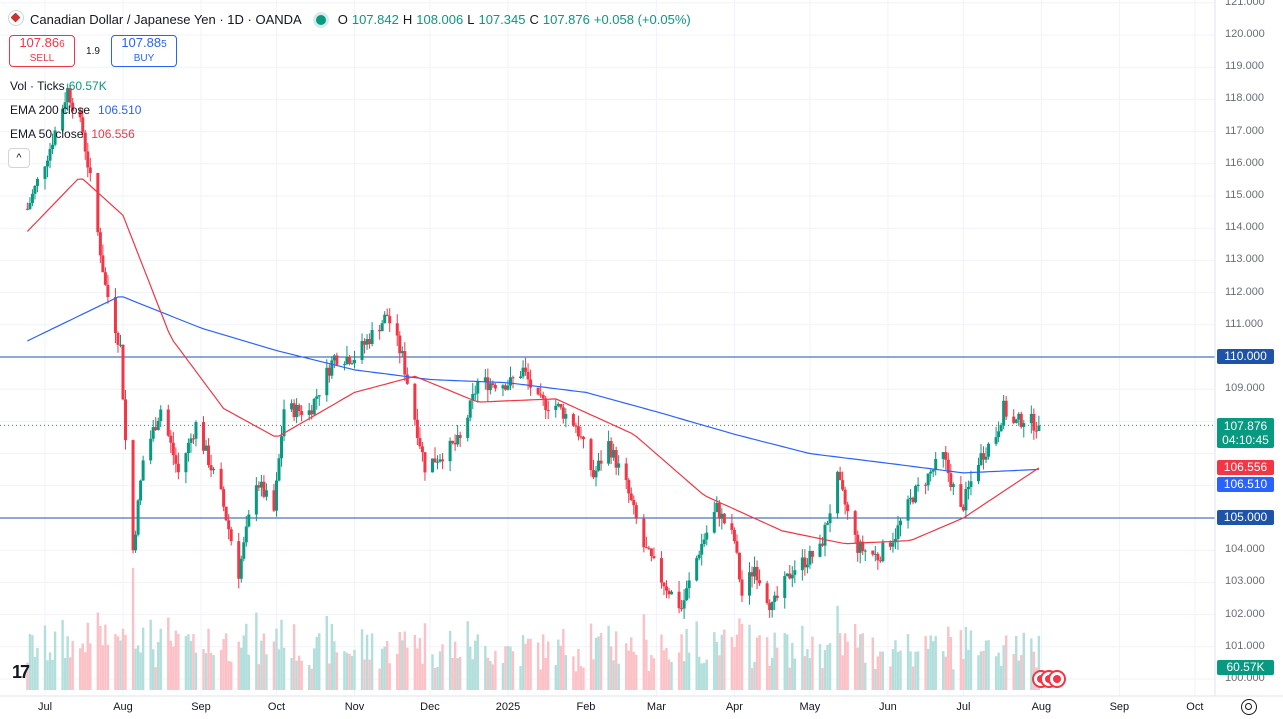 The width and height of the screenshot is (1283, 719). I want to click on open-value: 107.842, so click(375, 19).